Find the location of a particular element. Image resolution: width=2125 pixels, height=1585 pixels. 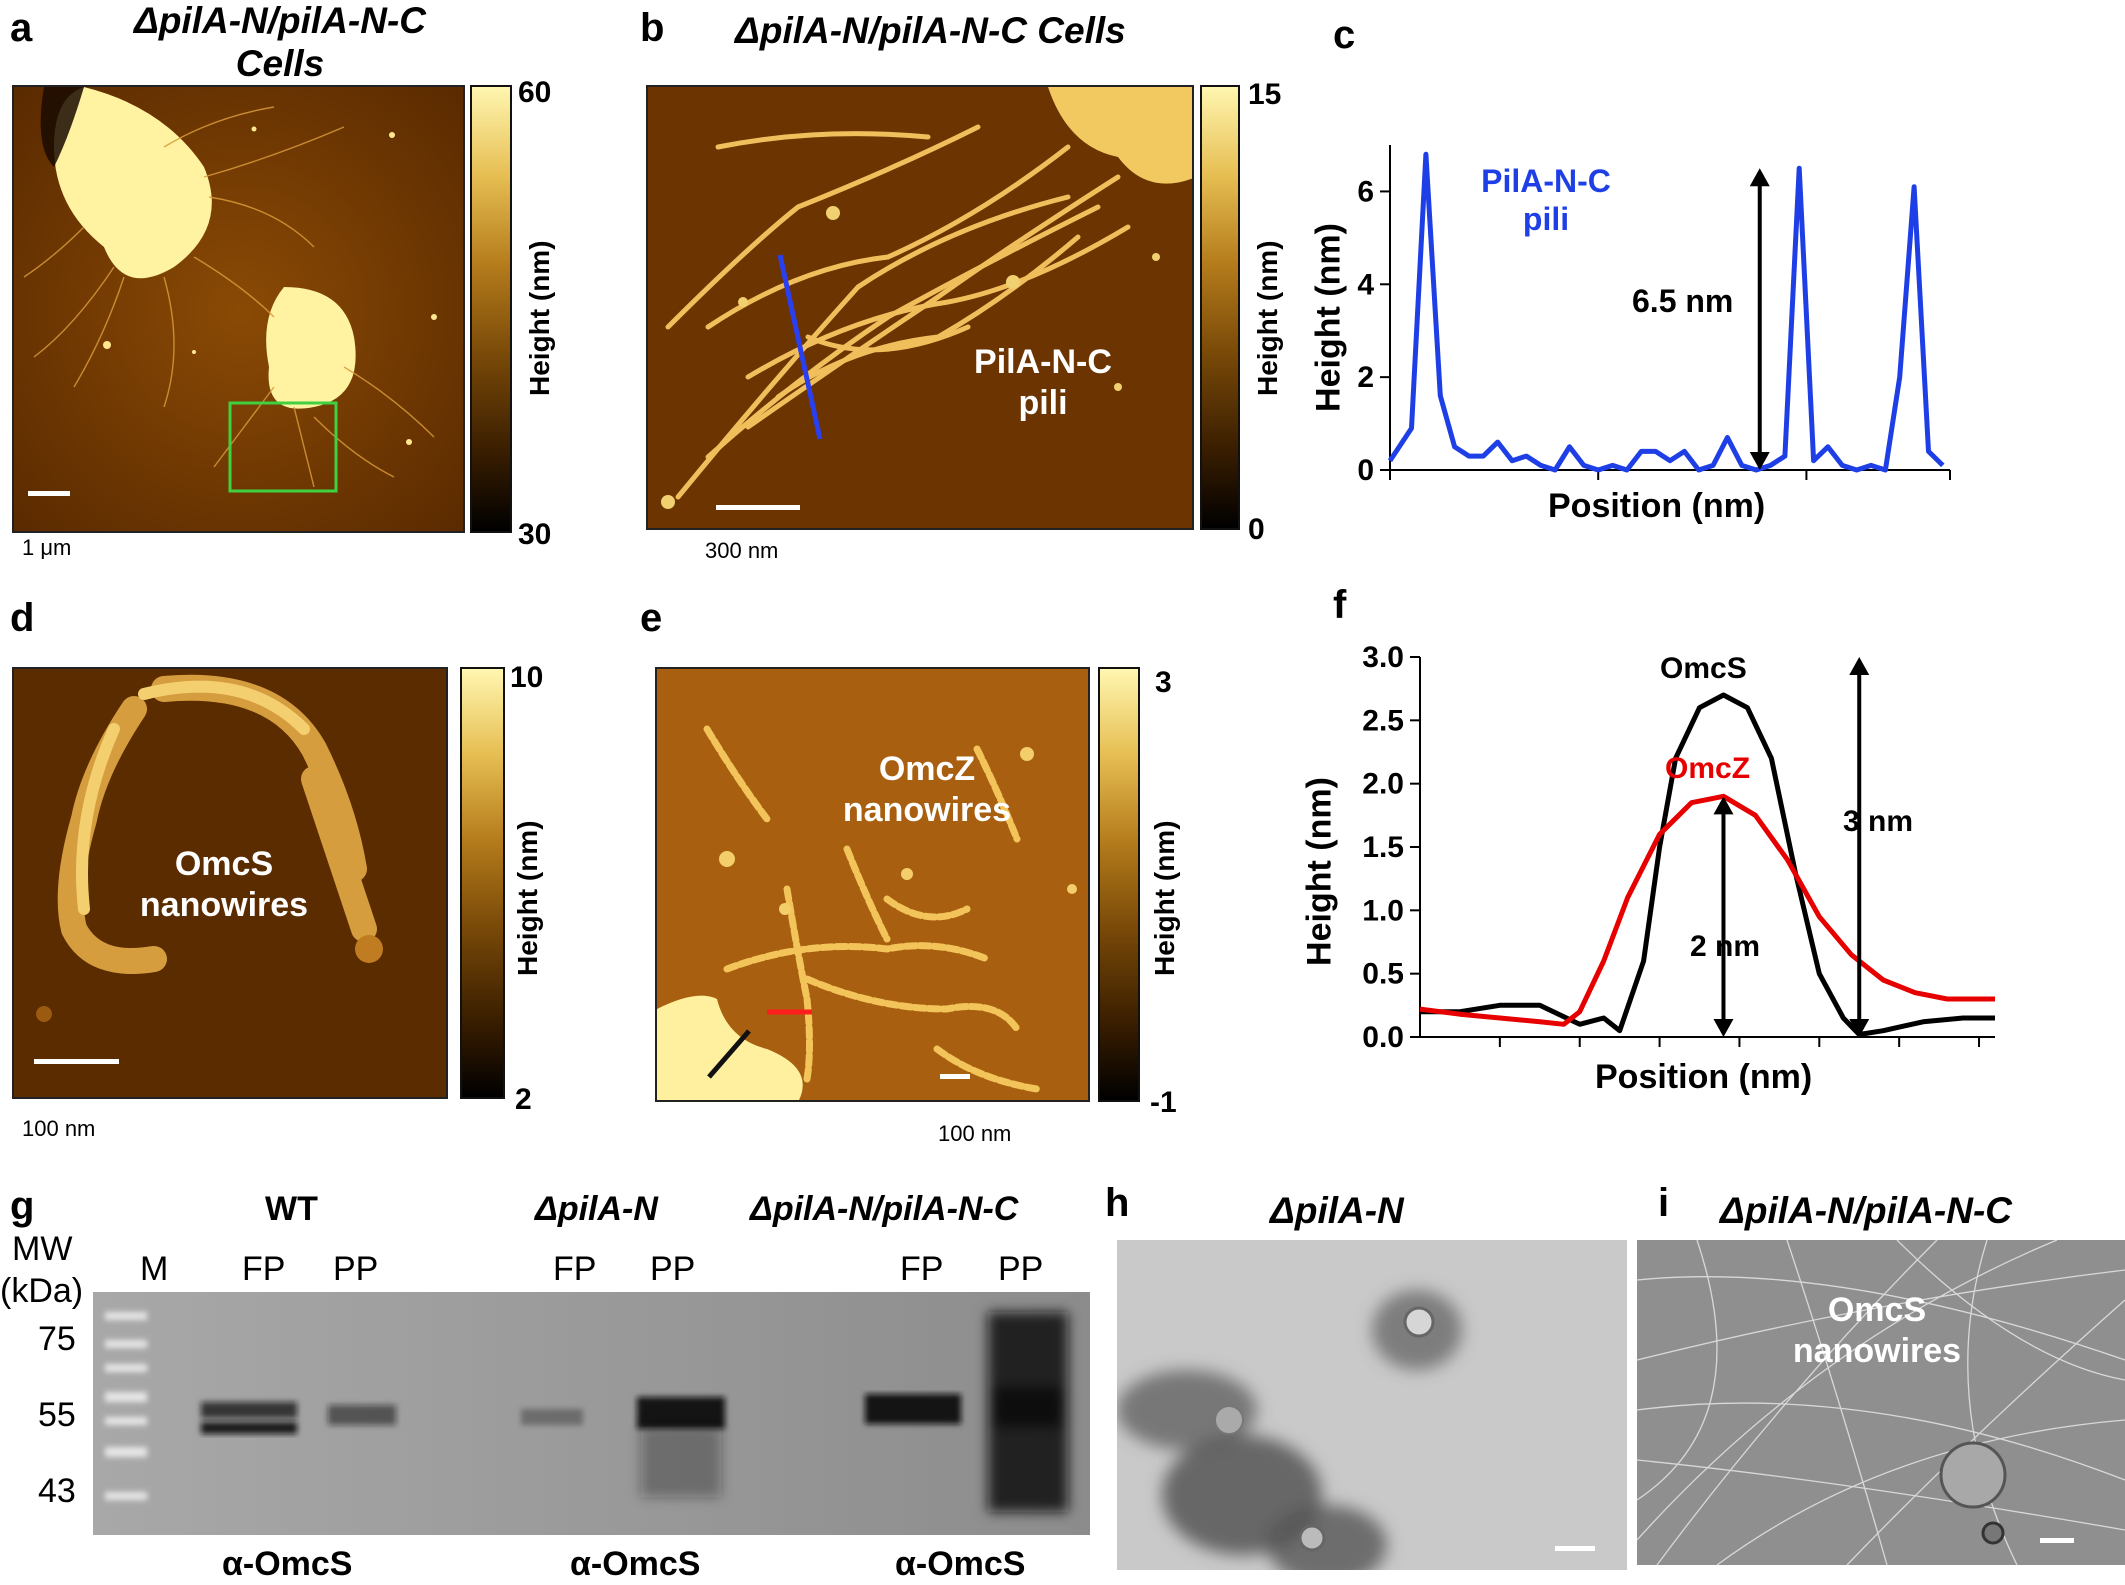

panel-a-cbar-min: 30 is located at coordinates (535, 534).